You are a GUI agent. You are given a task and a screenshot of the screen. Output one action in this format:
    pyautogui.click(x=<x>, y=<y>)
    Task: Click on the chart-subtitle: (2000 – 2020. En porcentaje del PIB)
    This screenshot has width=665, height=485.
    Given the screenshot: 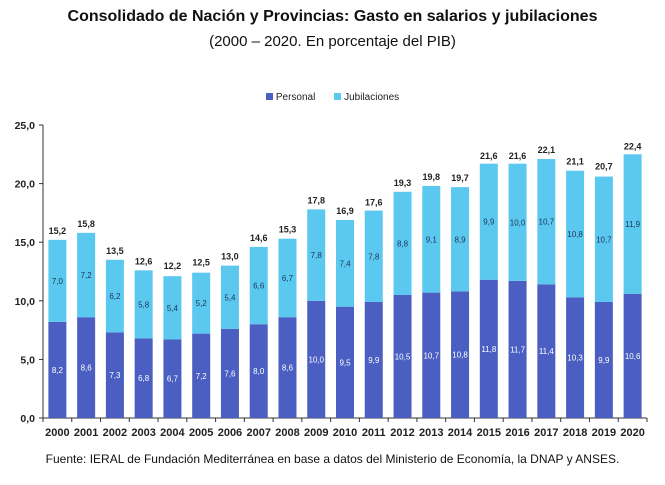 What is the action you would take?
    pyautogui.click(x=332, y=41)
    